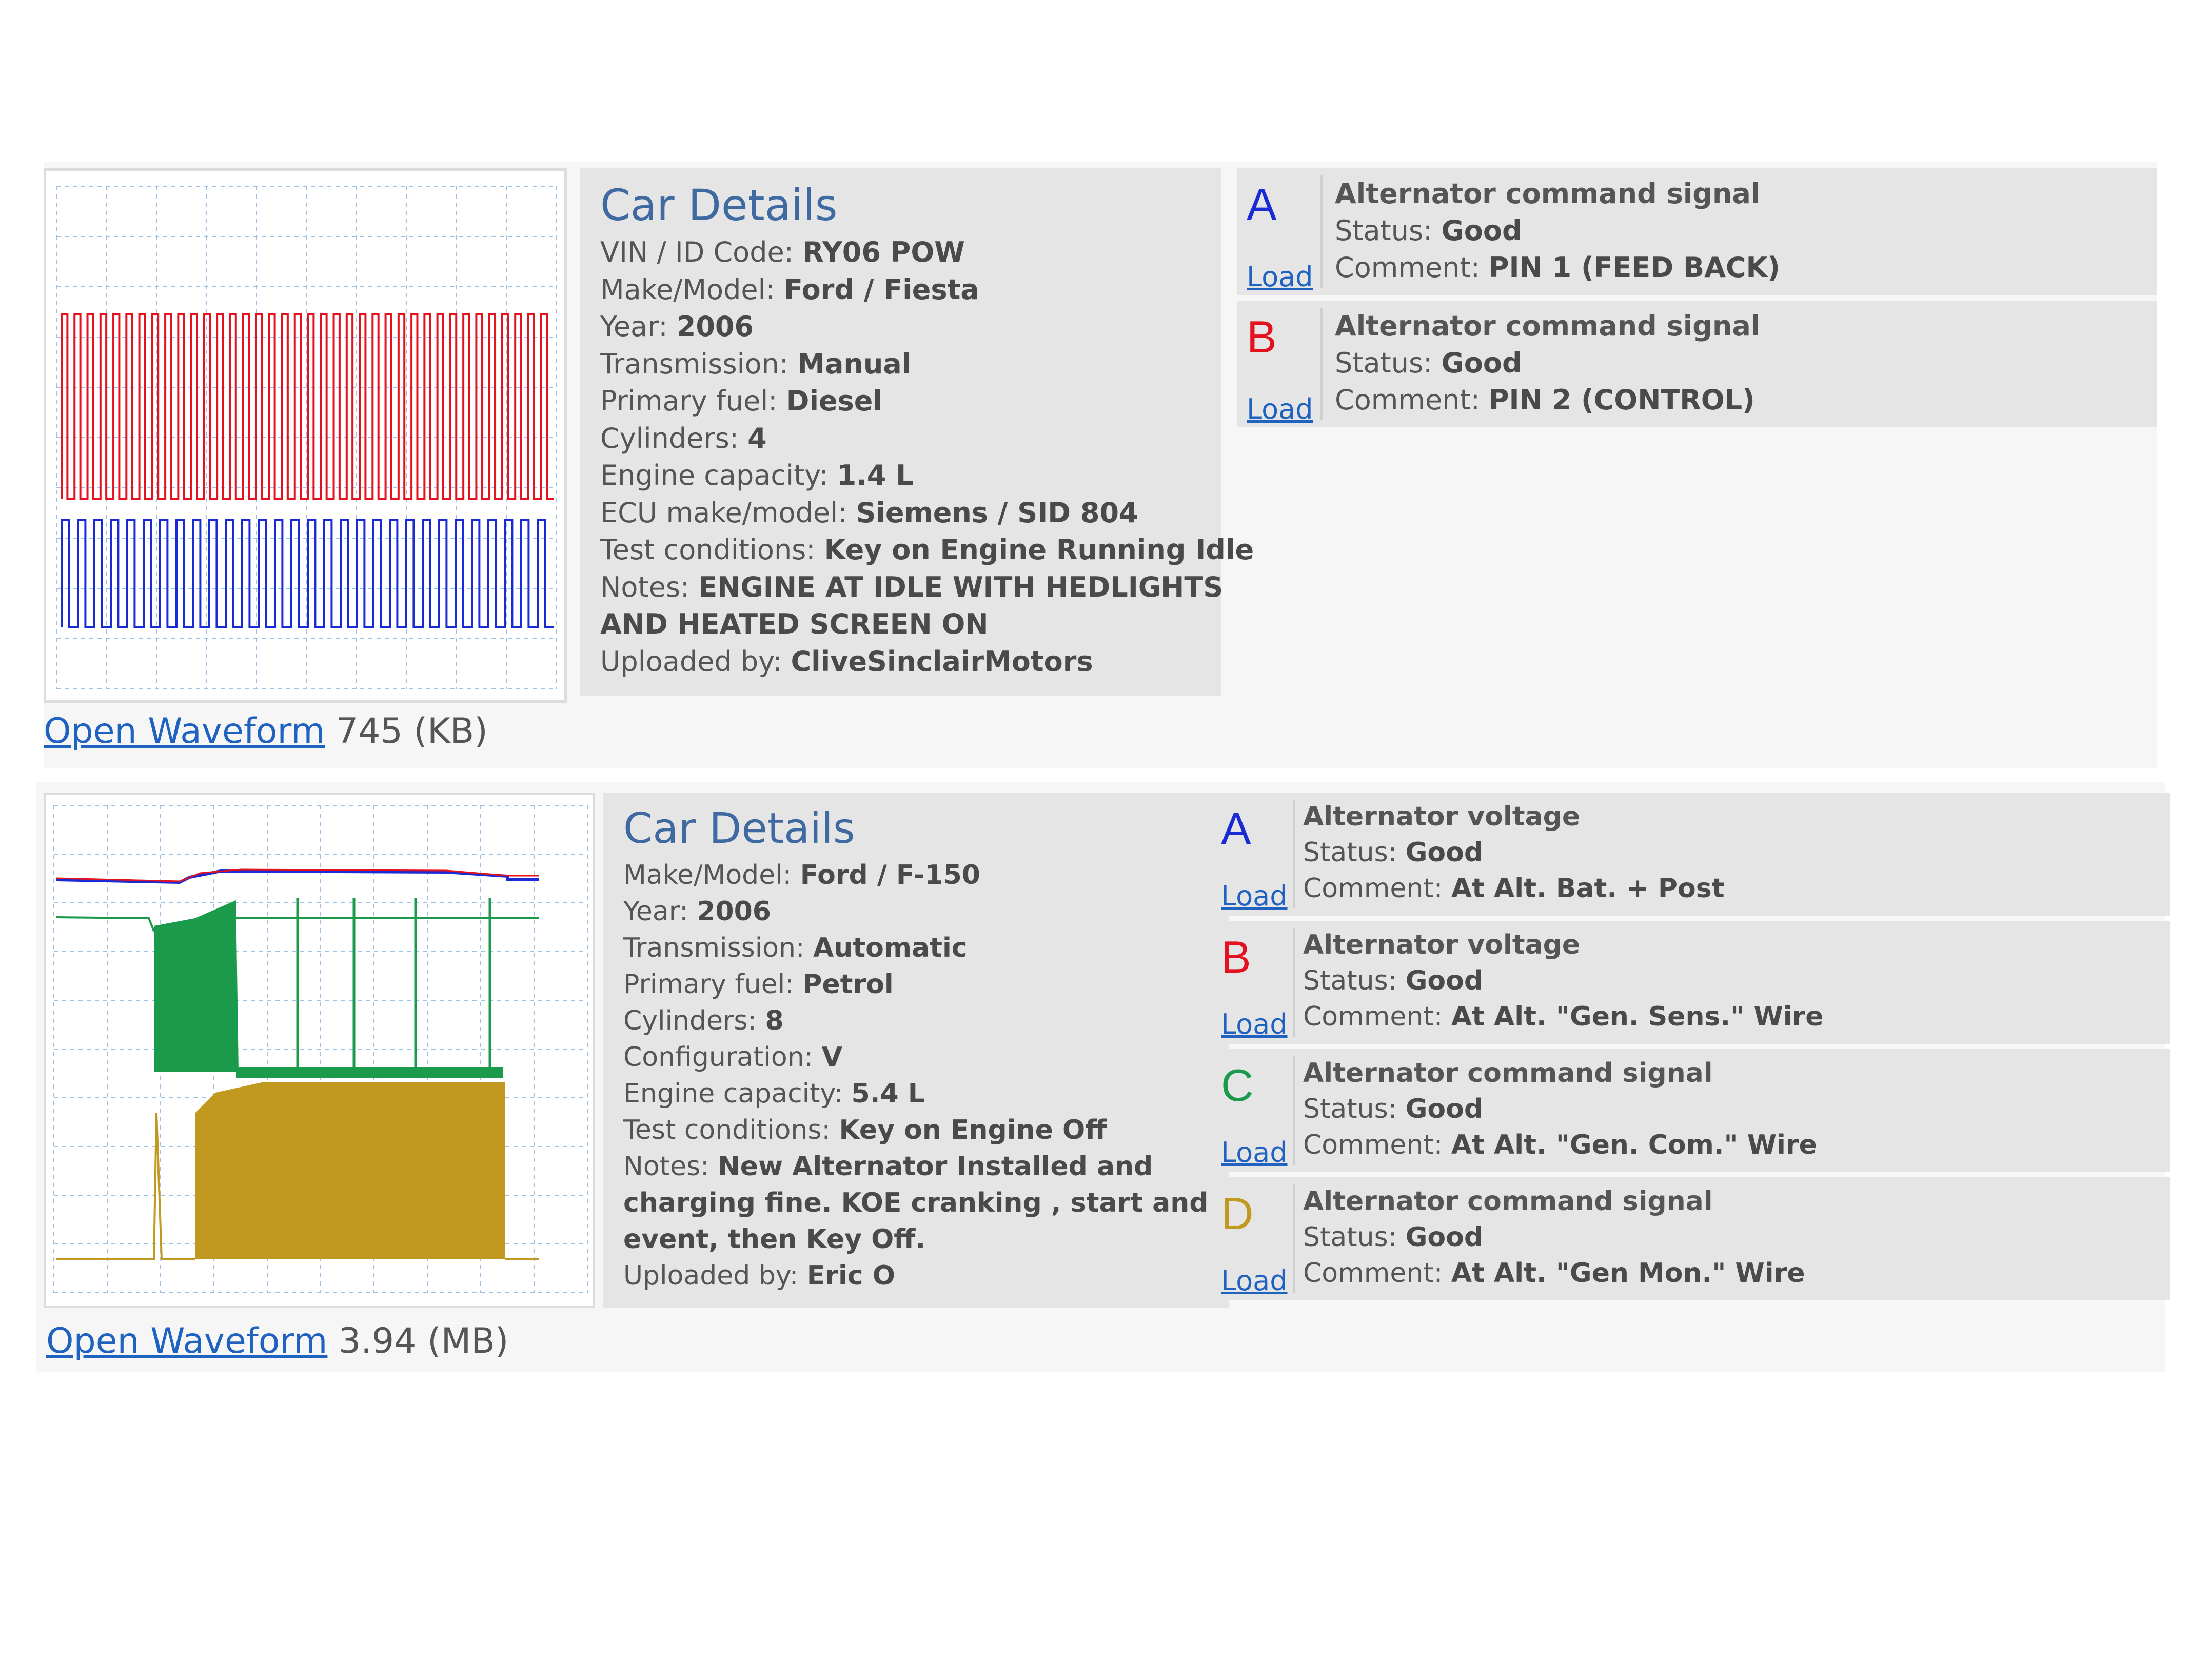  Describe the element at coordinates (723, 1057) in the screenshot. I see `detail-label: Configuration:` at that location.